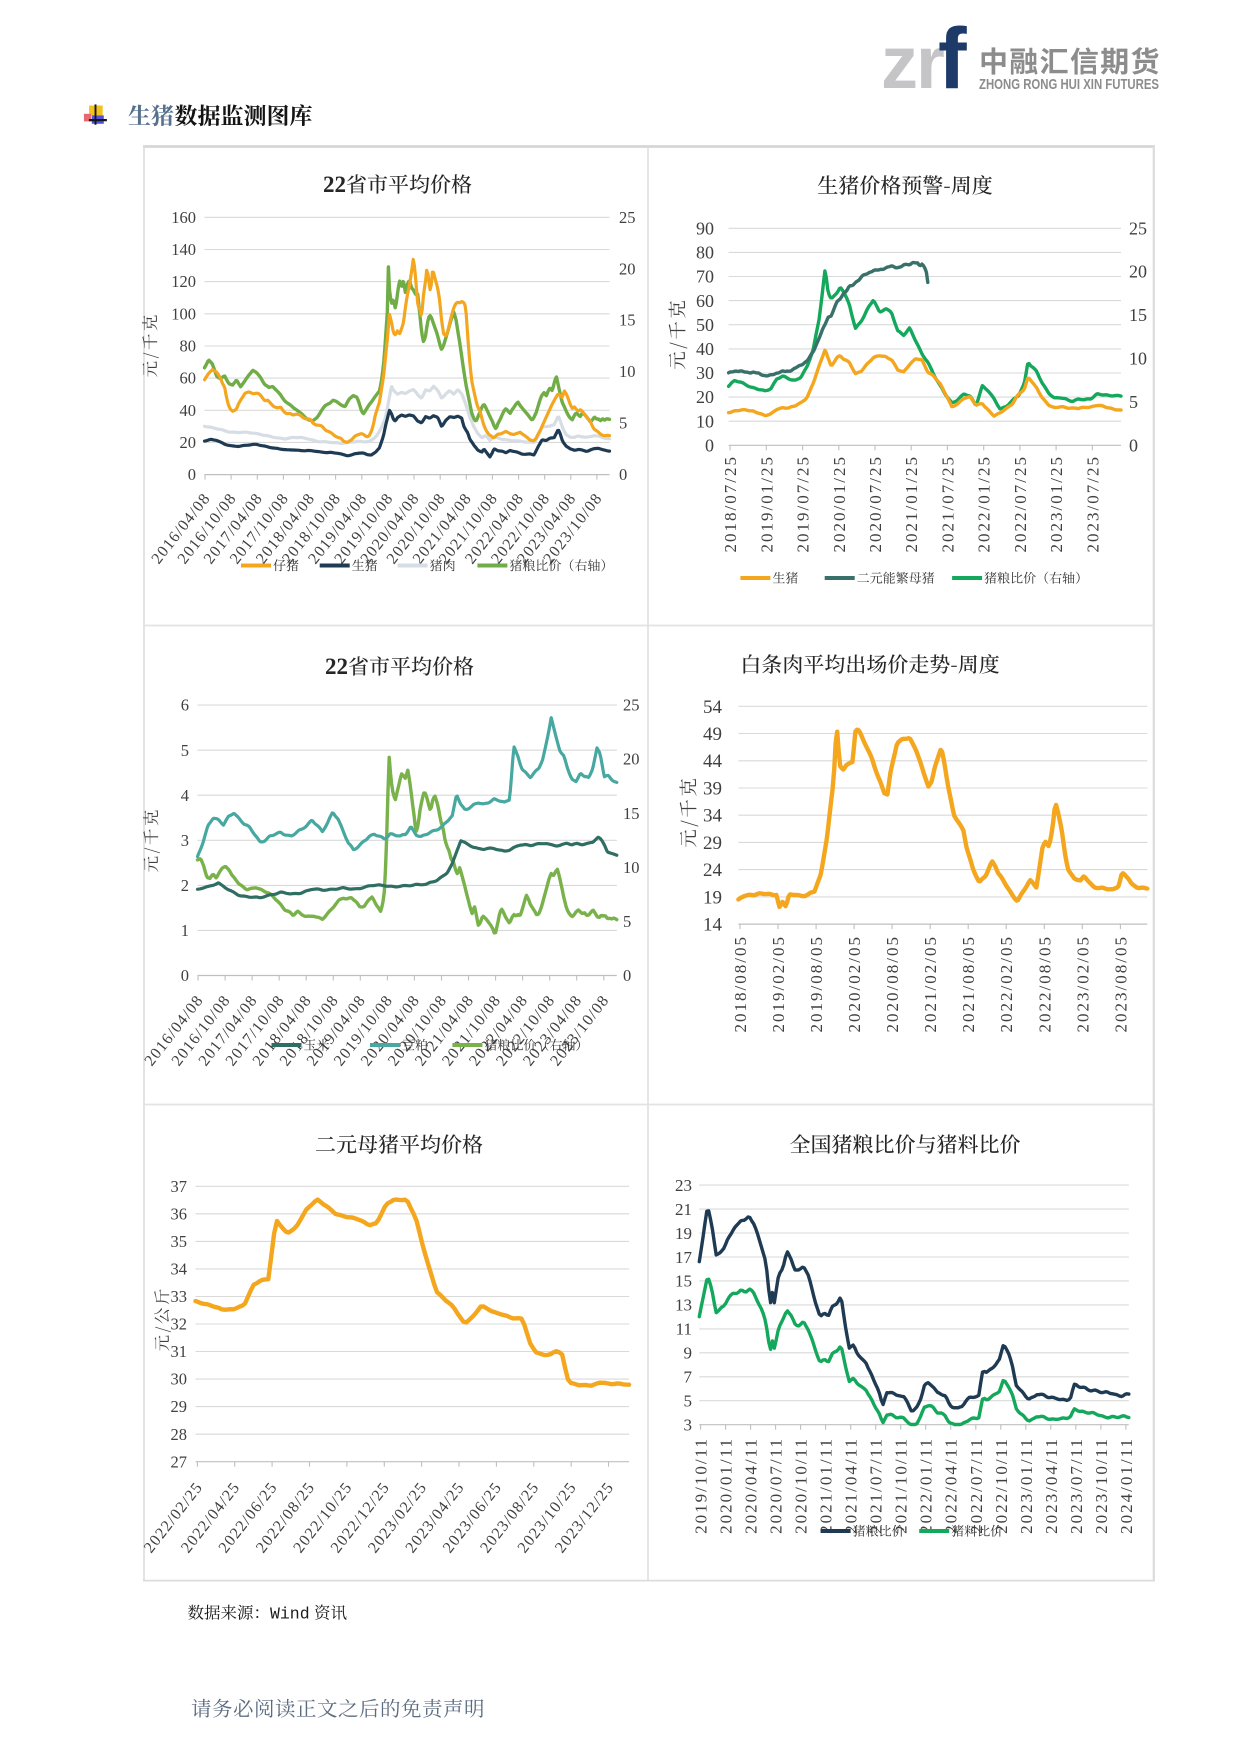 Image resolution: width=1241 pixels, height=1760 pixels. I want to click on svg-text: 36, so click(179, 1213).